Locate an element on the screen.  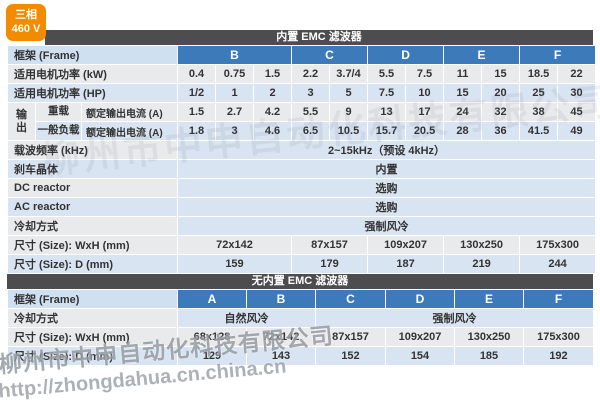
row-label: 适用电机功率 (kW) is located at coordinates (92, 74).